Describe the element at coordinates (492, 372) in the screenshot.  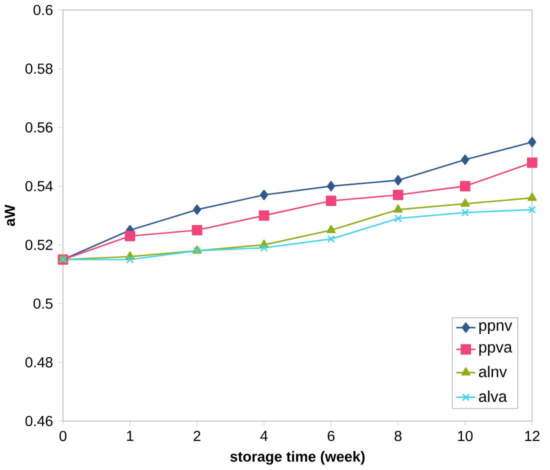
I see `legend-label: alnv` at that location.